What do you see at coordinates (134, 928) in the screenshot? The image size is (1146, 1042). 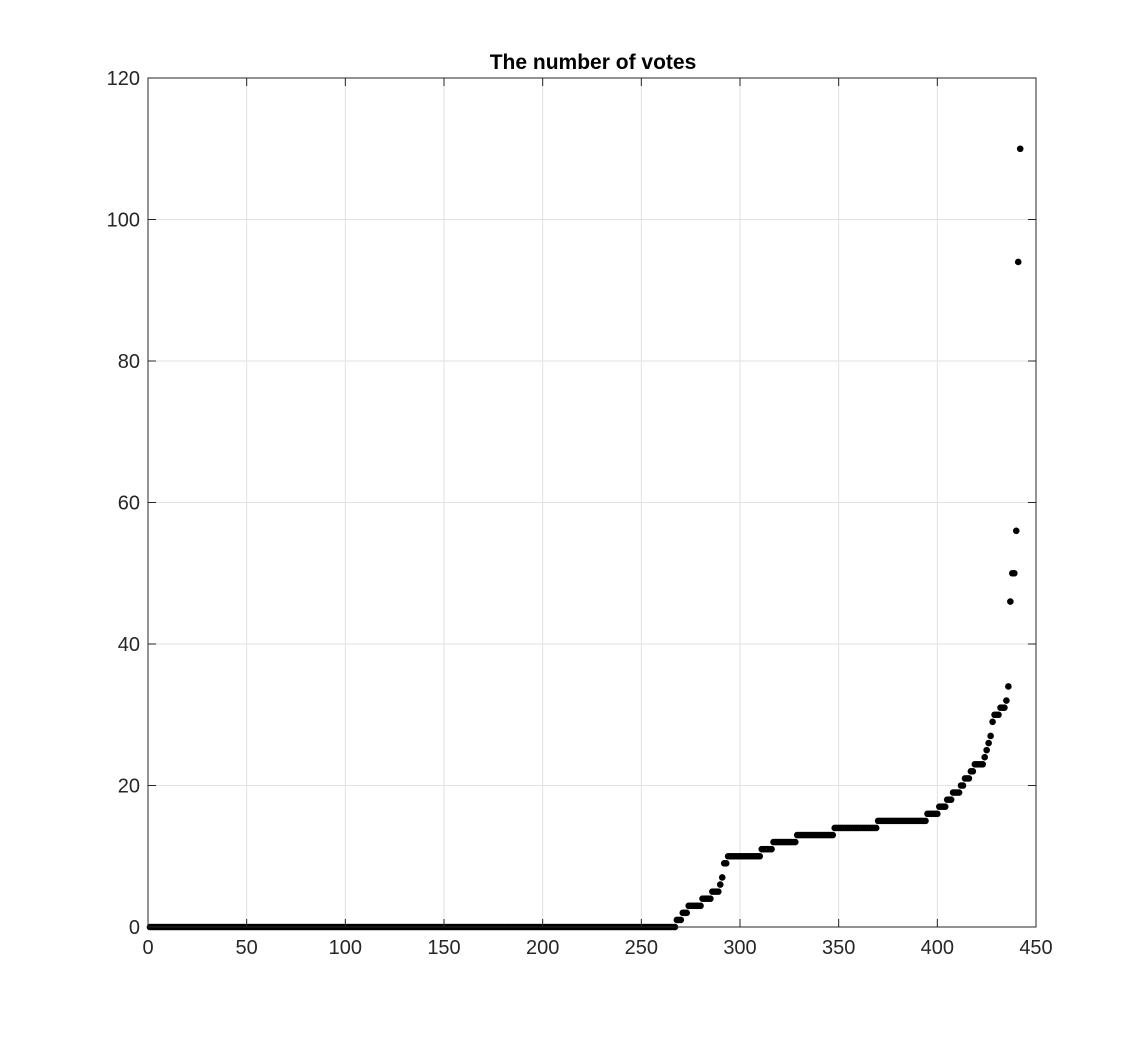 I see `y-tick-label: 0` at bounding box center [134, 928].